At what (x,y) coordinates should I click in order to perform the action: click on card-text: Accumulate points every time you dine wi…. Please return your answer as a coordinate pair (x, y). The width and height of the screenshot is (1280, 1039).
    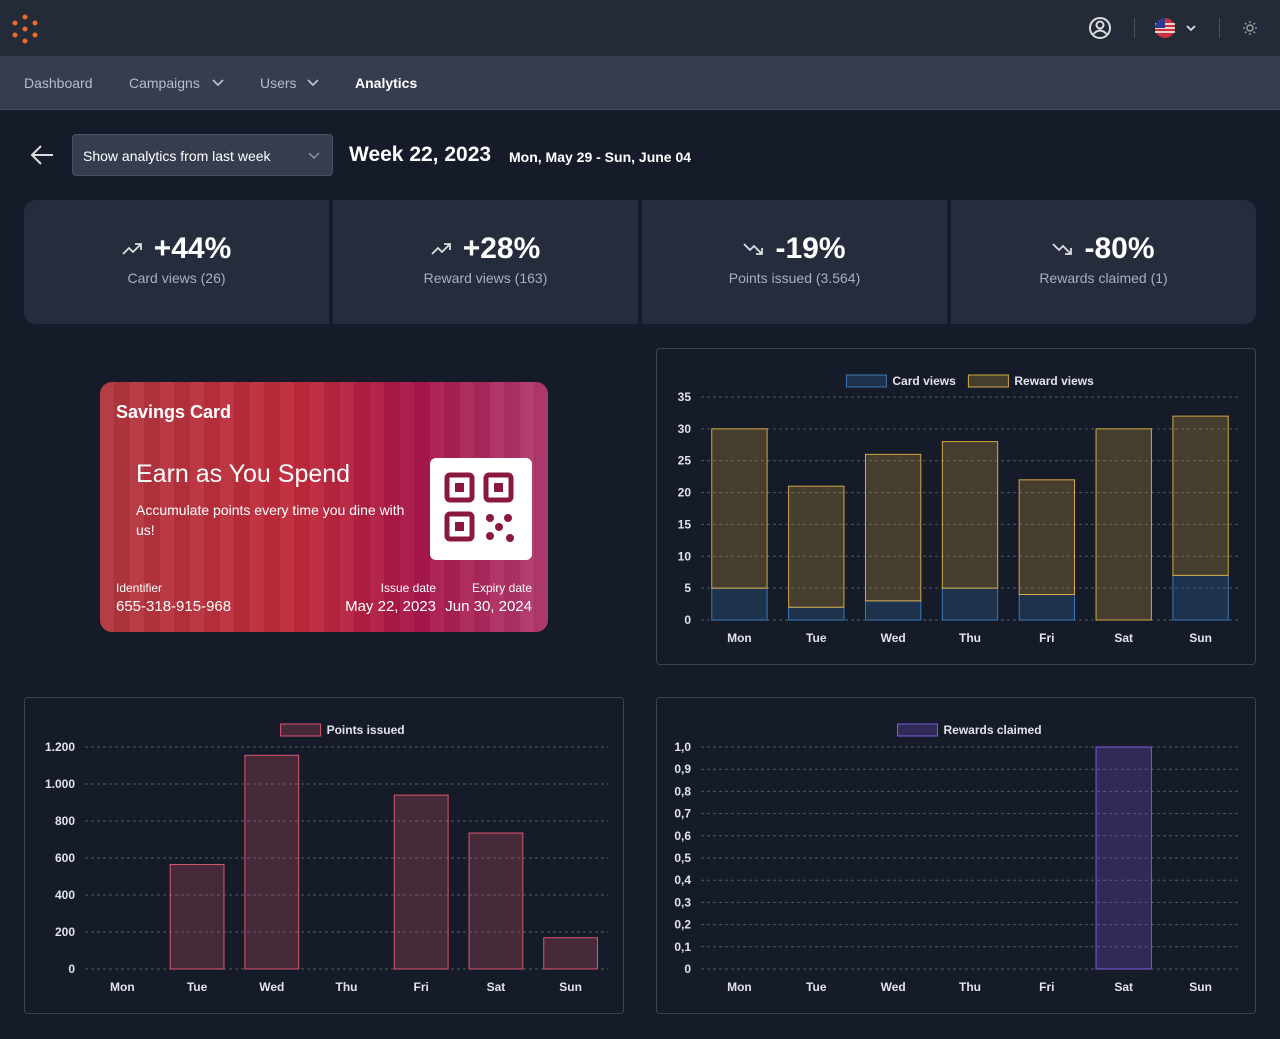
    Looking at the image, I should click on (270, 520).